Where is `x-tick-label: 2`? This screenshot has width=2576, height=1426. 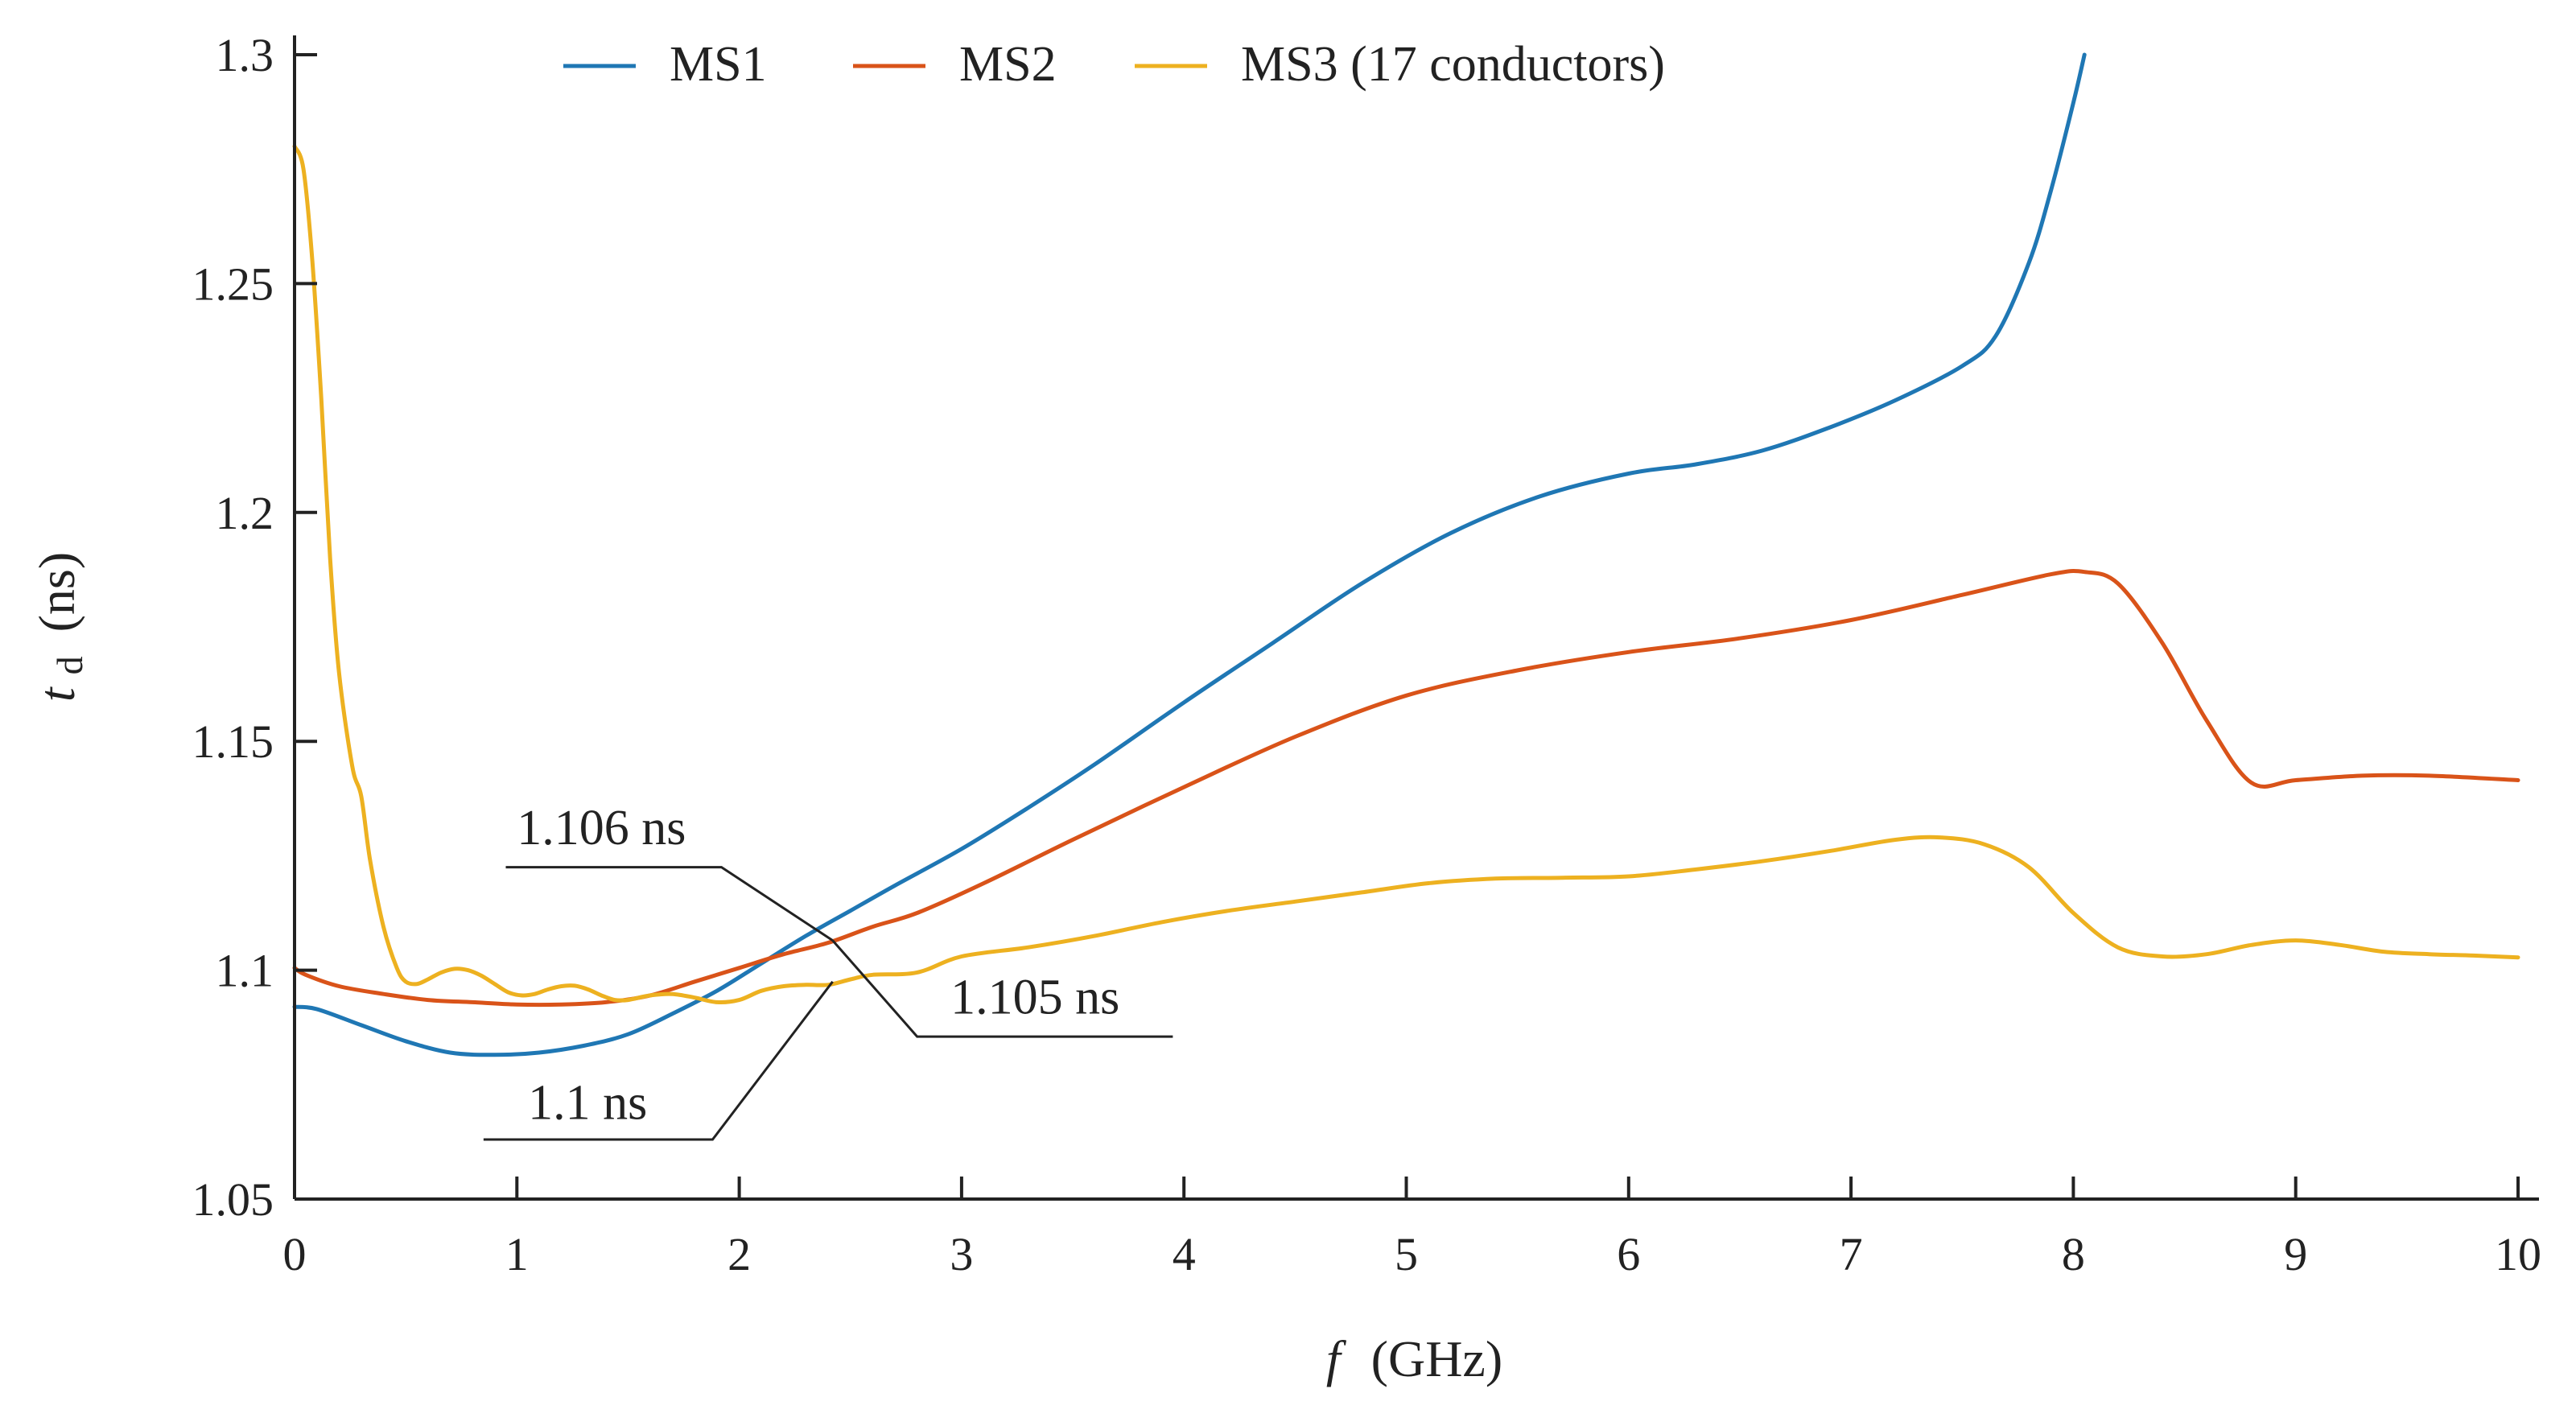
x-tick-label: 2 is located at coordinates (739, 1254).